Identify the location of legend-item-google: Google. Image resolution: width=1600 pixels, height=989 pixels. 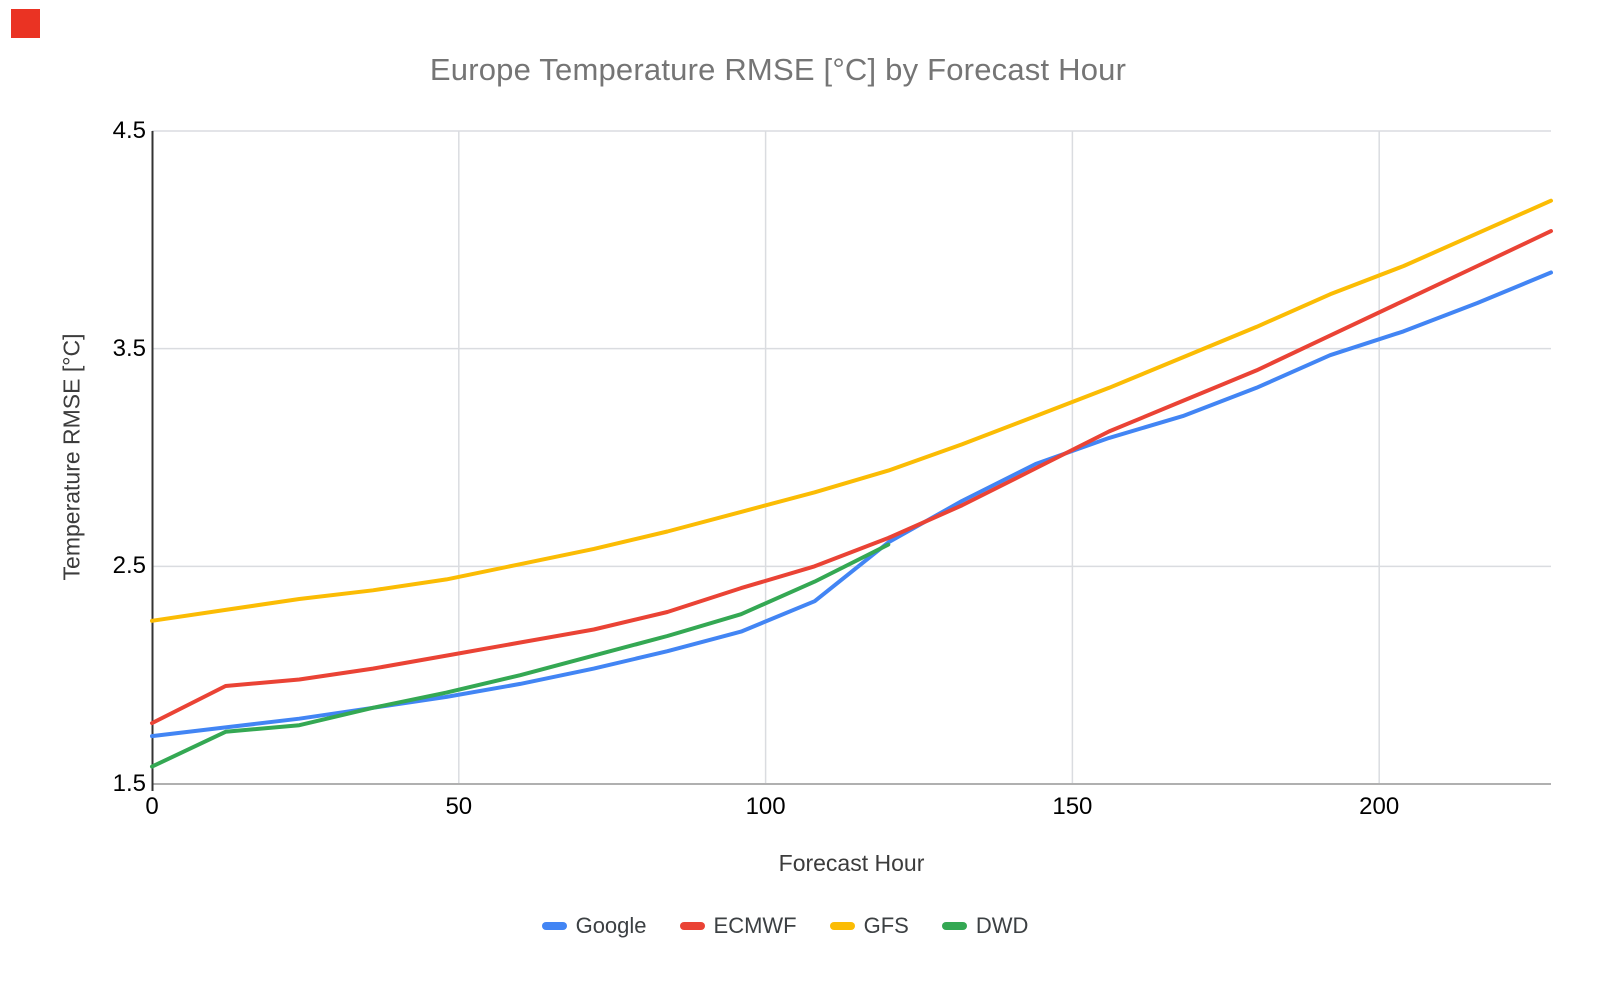
(594, 926).